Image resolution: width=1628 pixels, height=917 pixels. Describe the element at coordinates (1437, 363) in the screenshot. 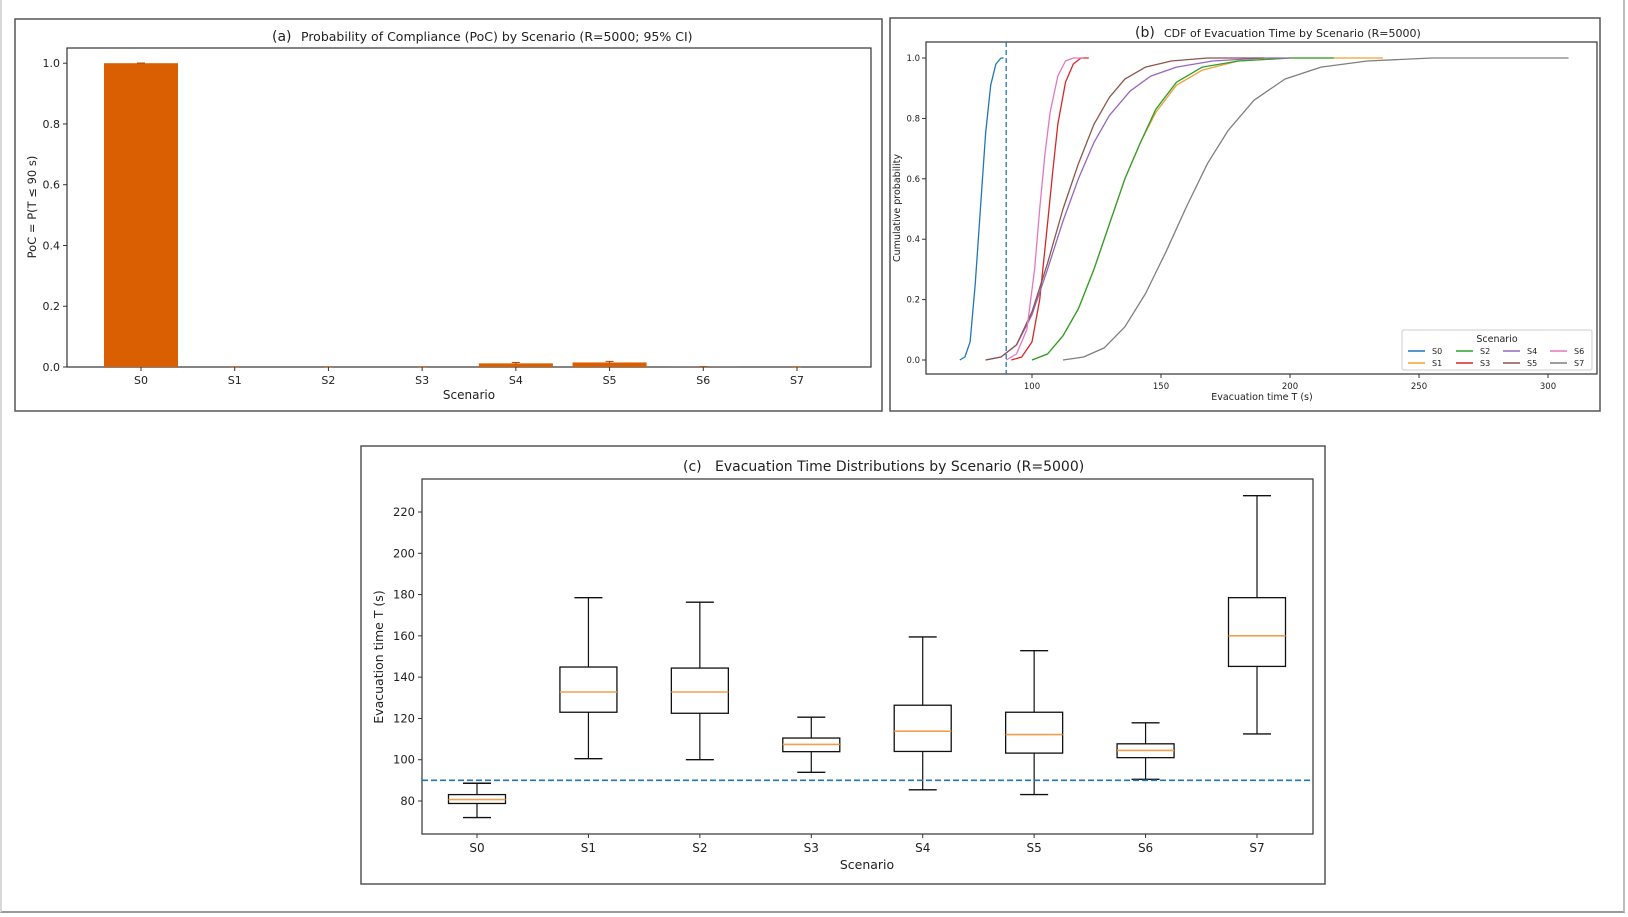

I see `legend-label: S1` at that location.